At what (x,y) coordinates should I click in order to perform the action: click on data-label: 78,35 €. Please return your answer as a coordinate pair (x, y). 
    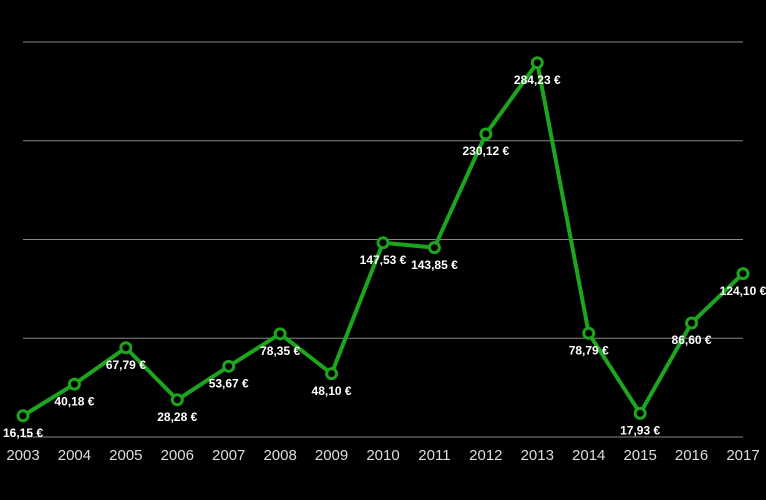
    Looking at the image, I should click on (280, 351).